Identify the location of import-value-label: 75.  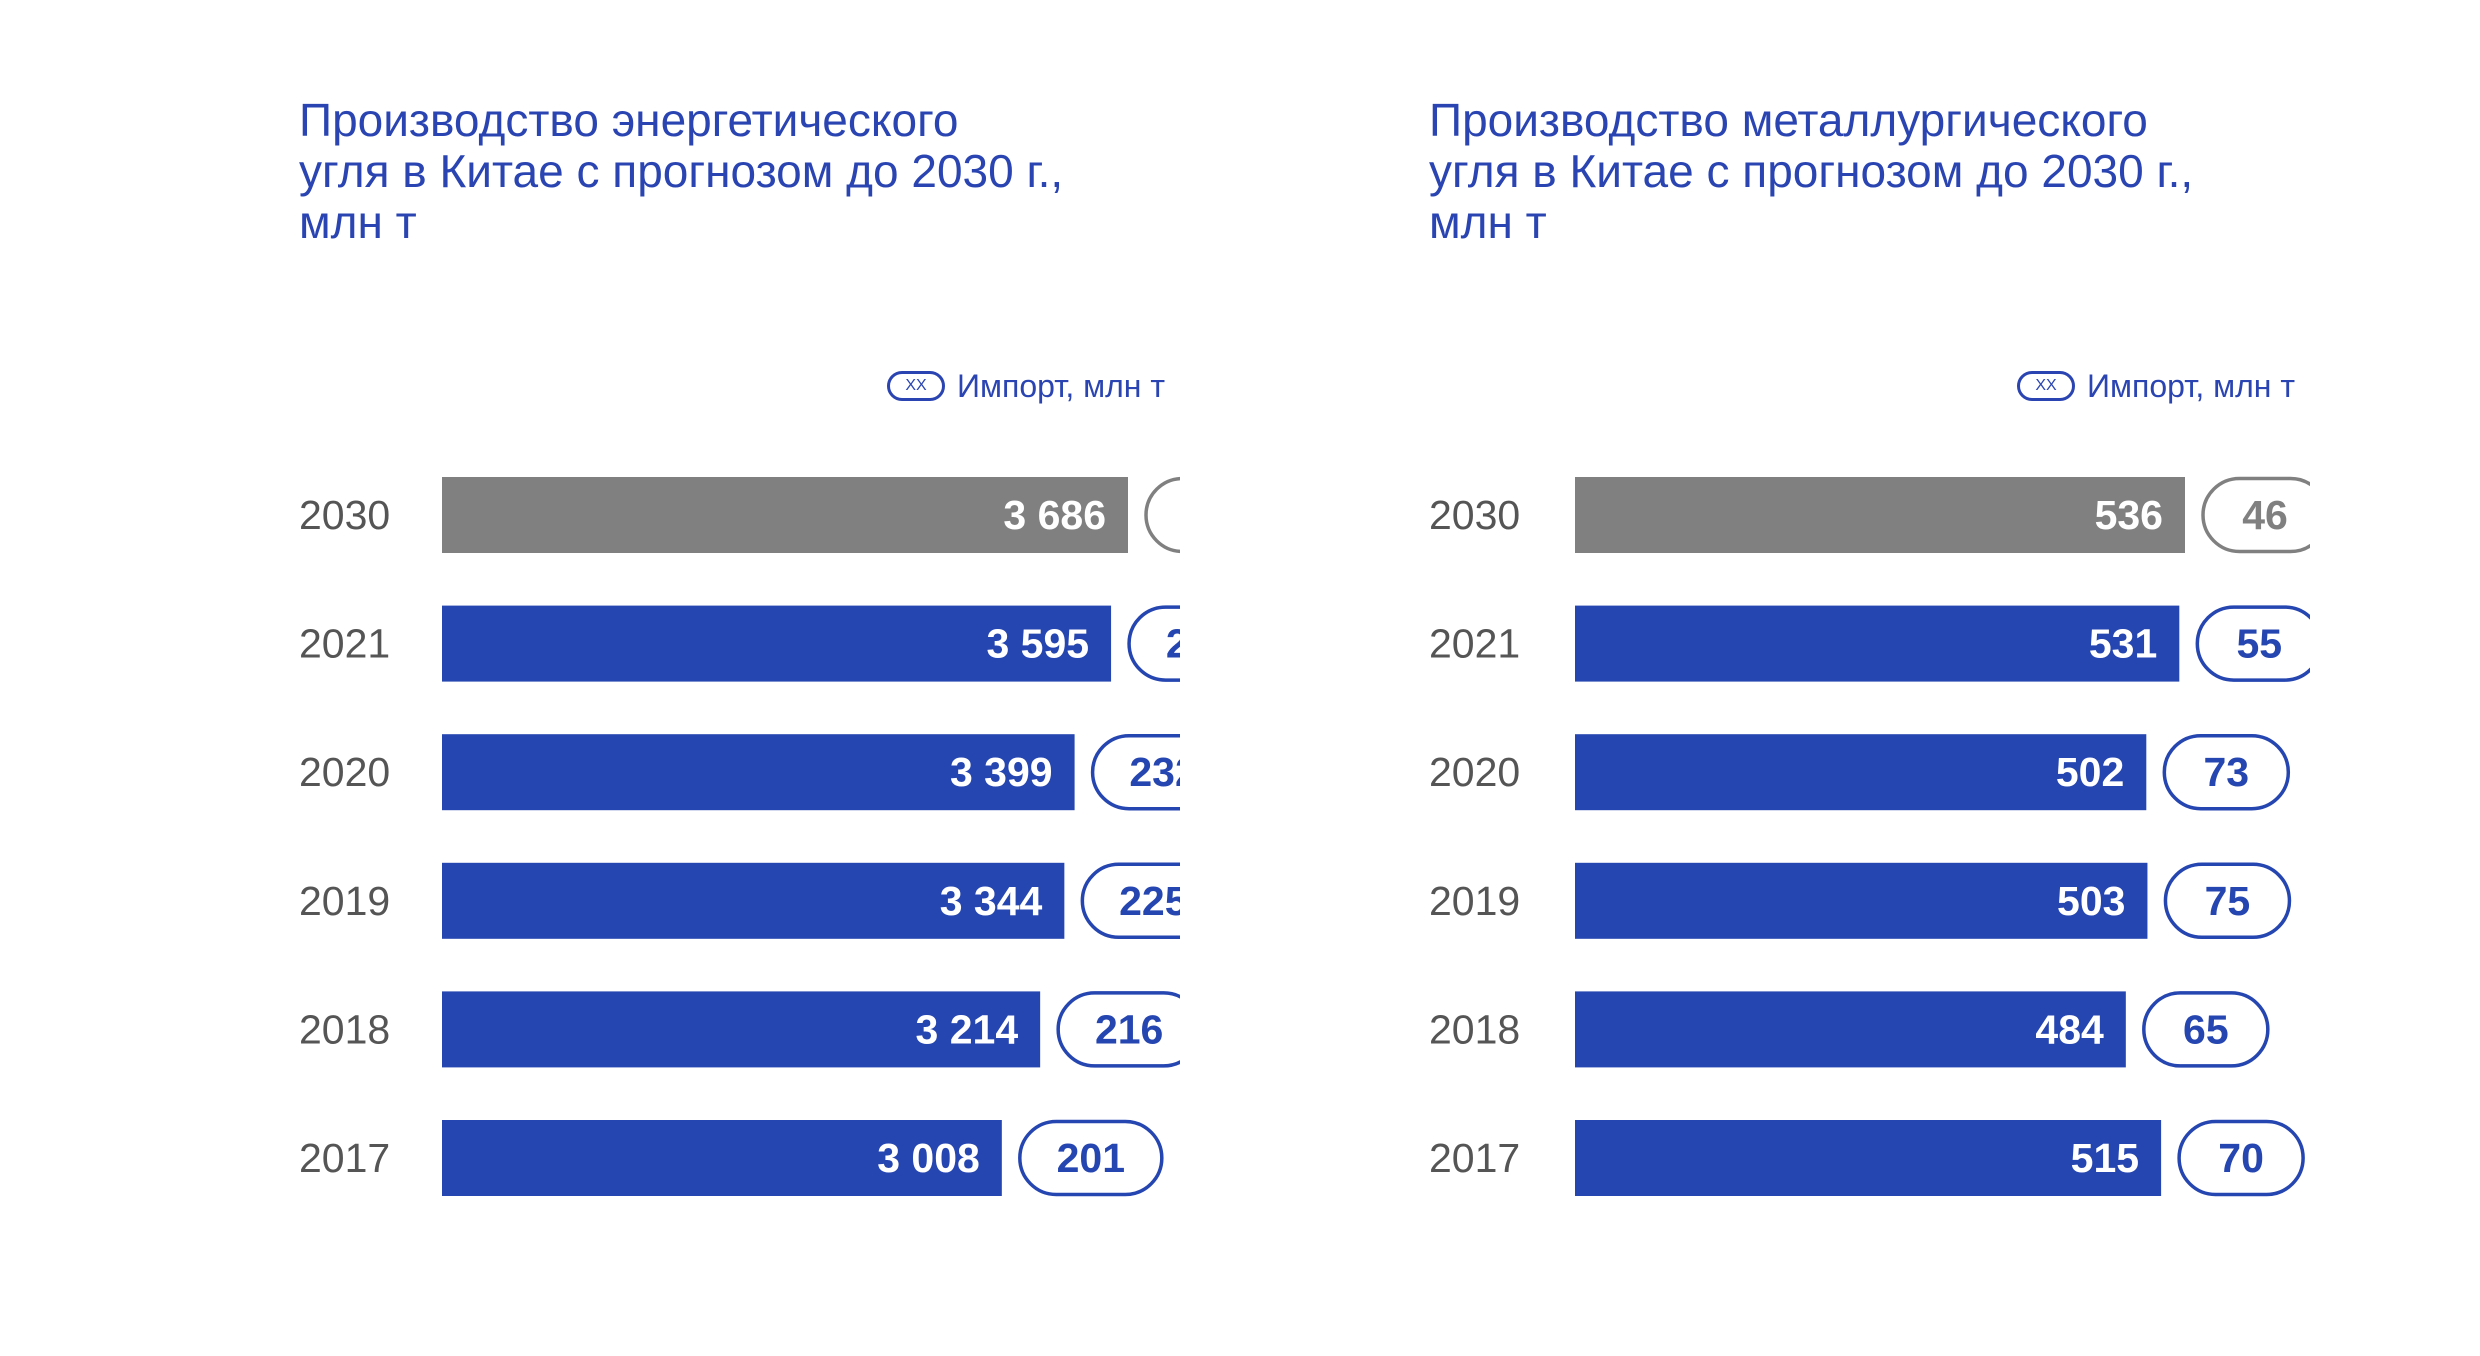
(2228, 901).